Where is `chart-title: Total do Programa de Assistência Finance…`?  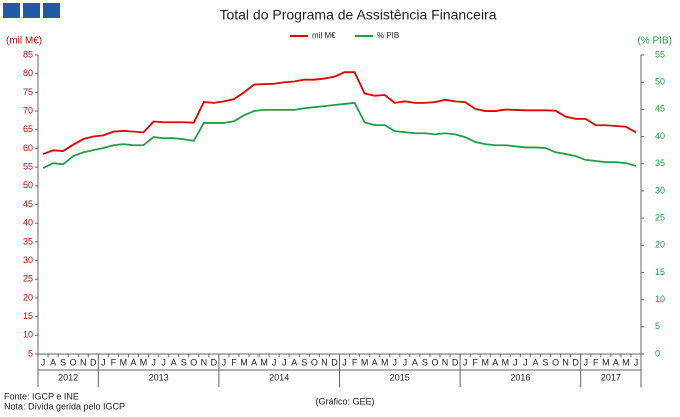 chart-title: Total do Programa de Assistência Finance… is located at coordinates (357, 15).